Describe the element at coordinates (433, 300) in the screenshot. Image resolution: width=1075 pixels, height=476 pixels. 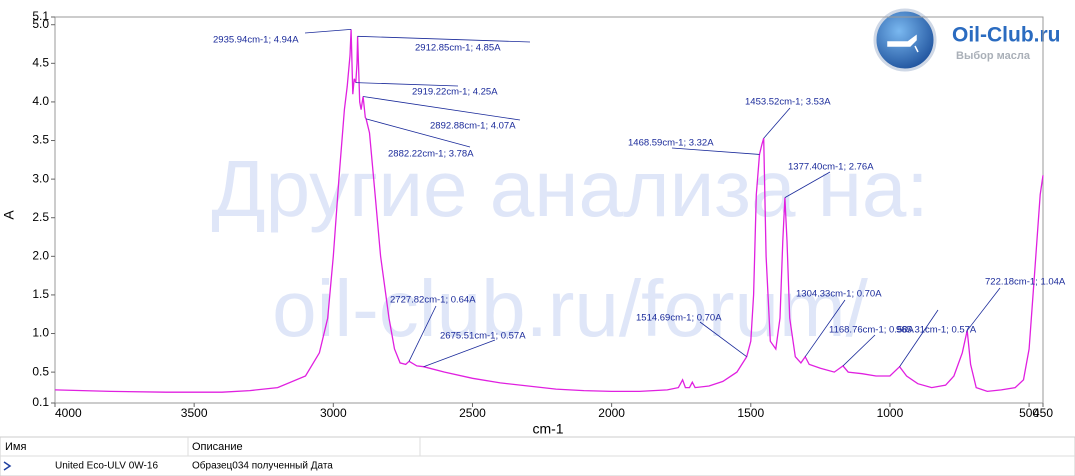
I see `annotation-label: 2727.82cm-1; 0.64A` at that location.